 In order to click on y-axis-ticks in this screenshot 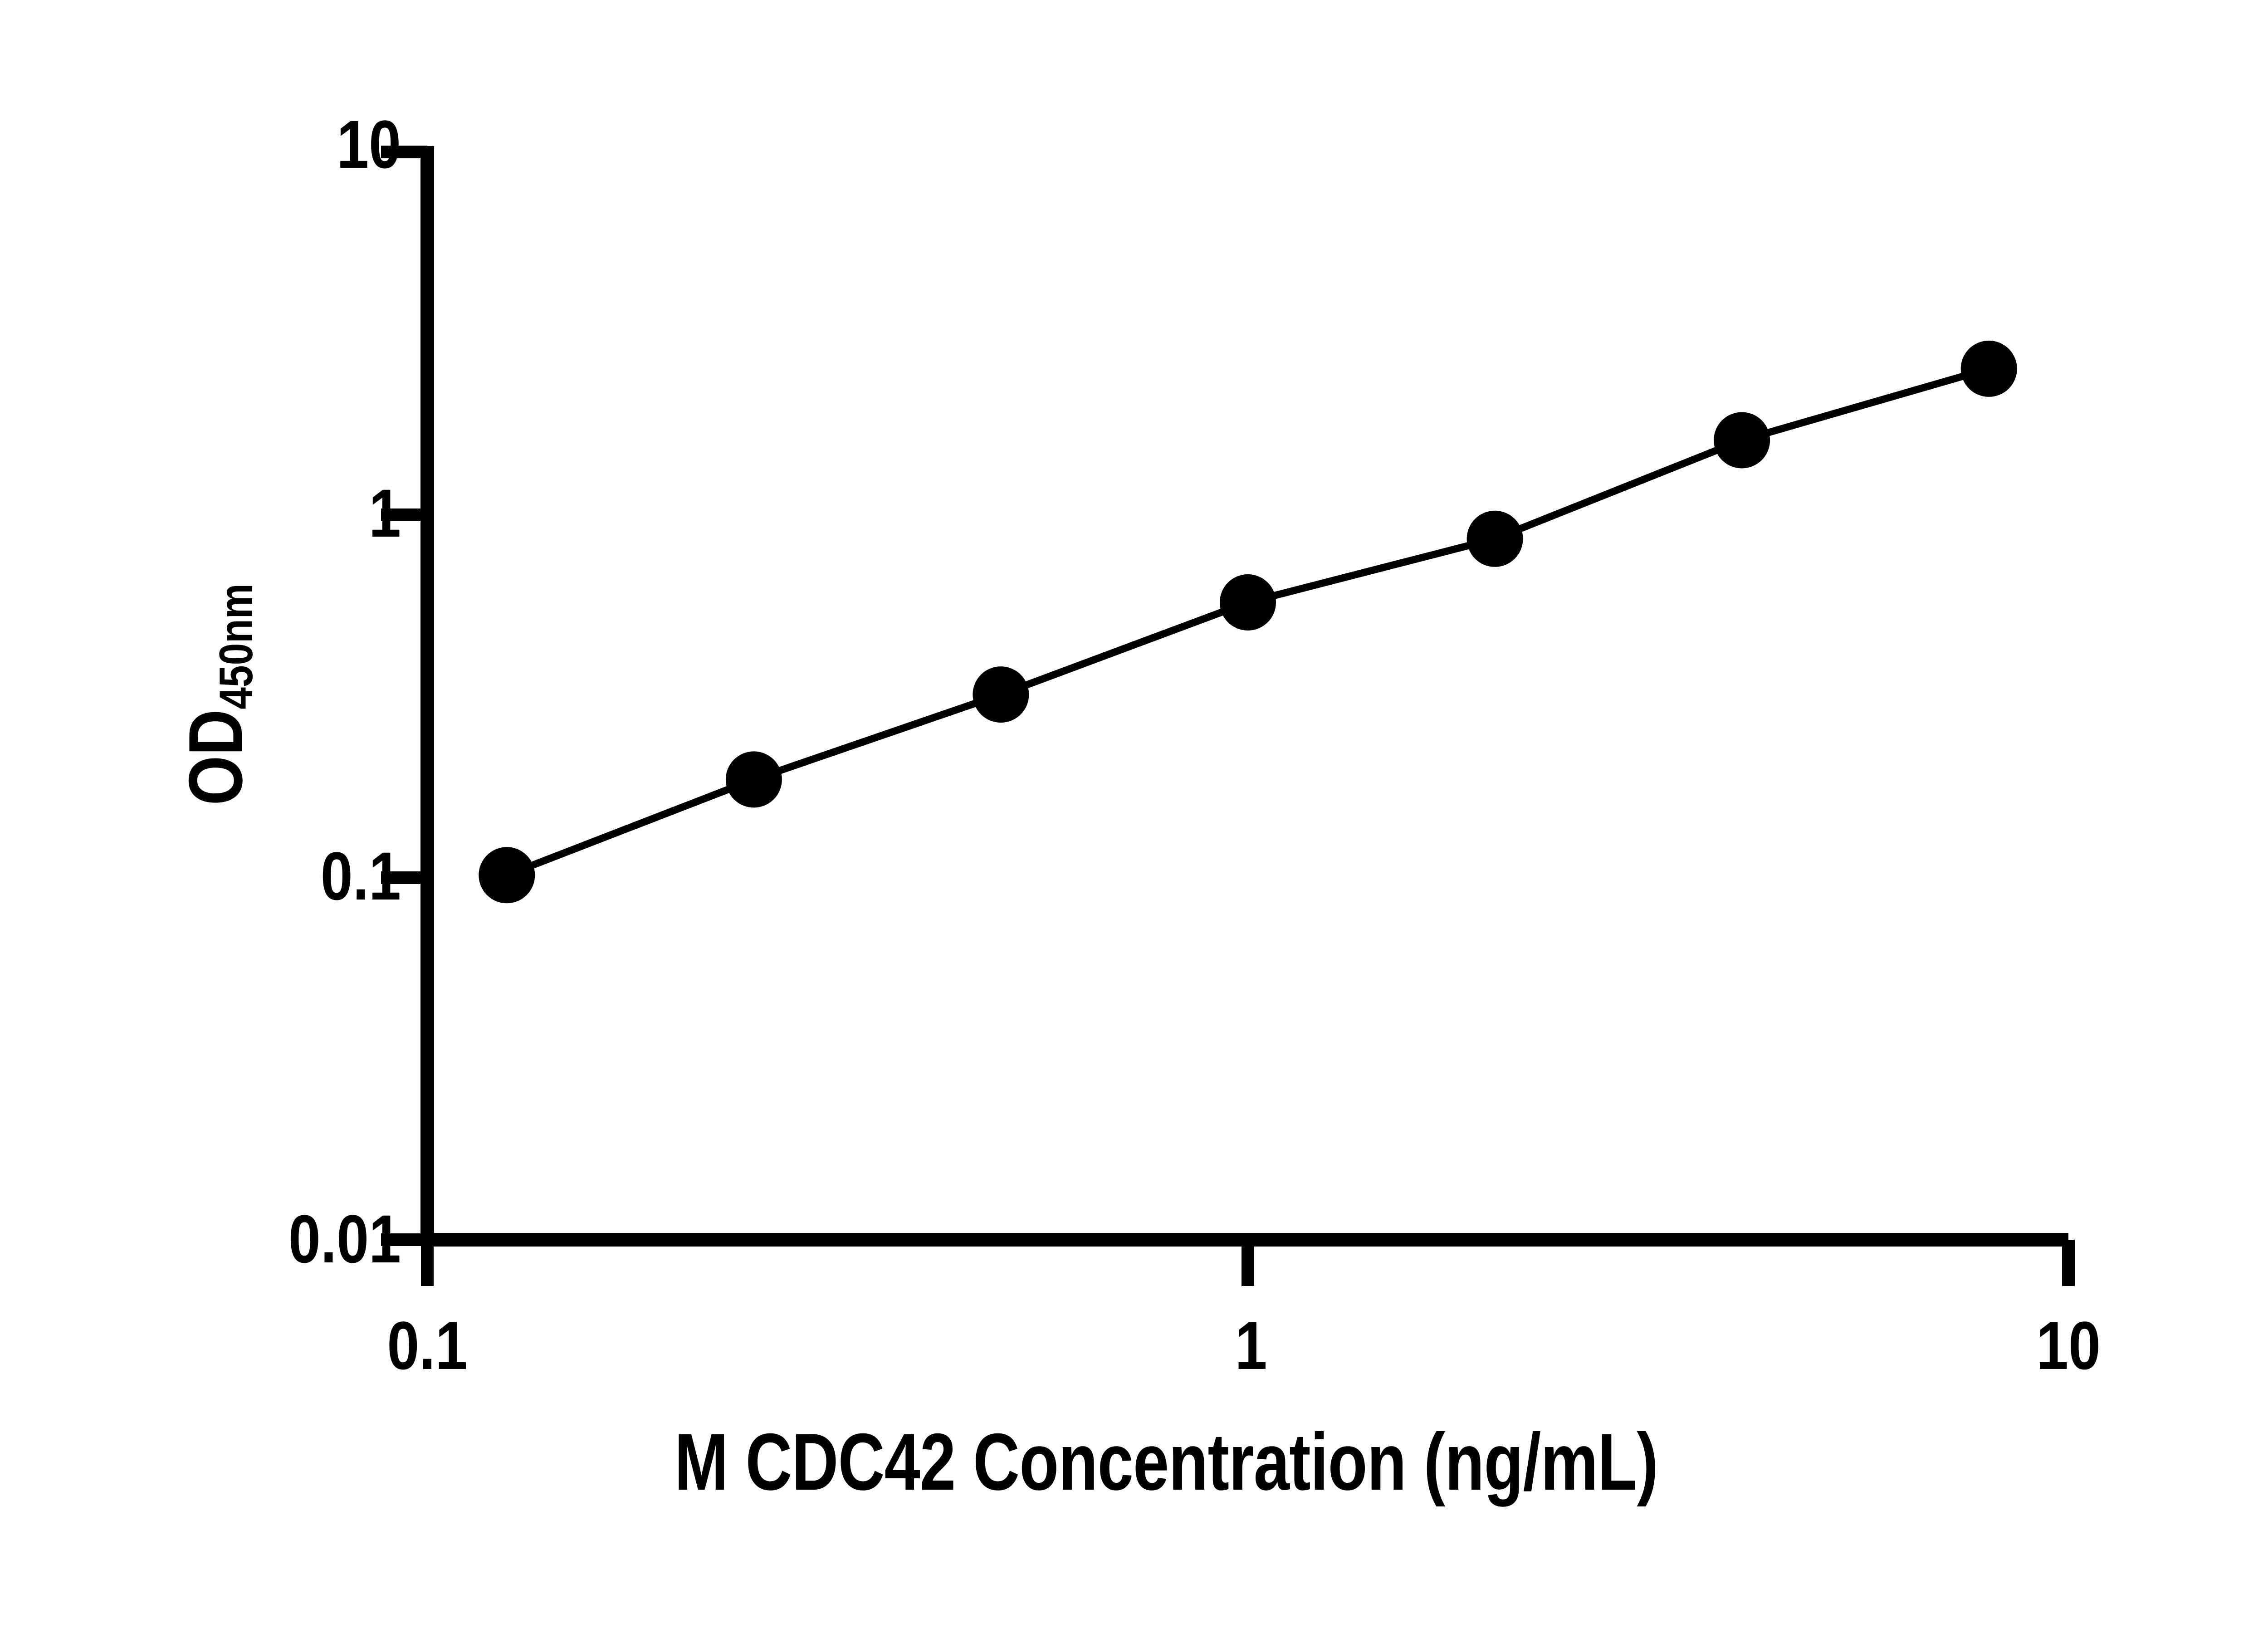, I will do `click(404, 696)`.